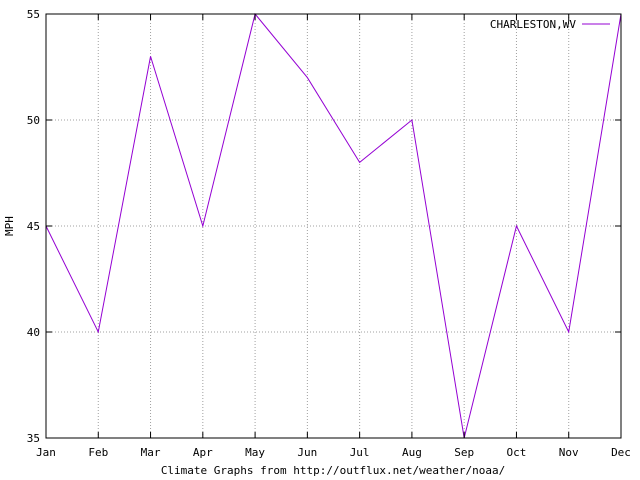  I want to click on x-tick-label: May, so click(255, 452).